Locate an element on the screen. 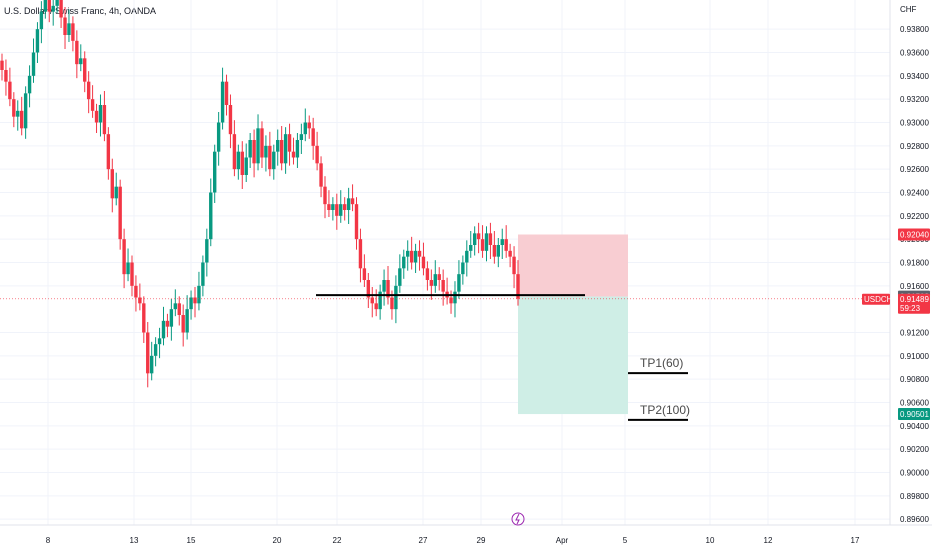 This screenshot has width=932, height=550. y-tick-label: 0.91800 is located at coordinates (914, 263).